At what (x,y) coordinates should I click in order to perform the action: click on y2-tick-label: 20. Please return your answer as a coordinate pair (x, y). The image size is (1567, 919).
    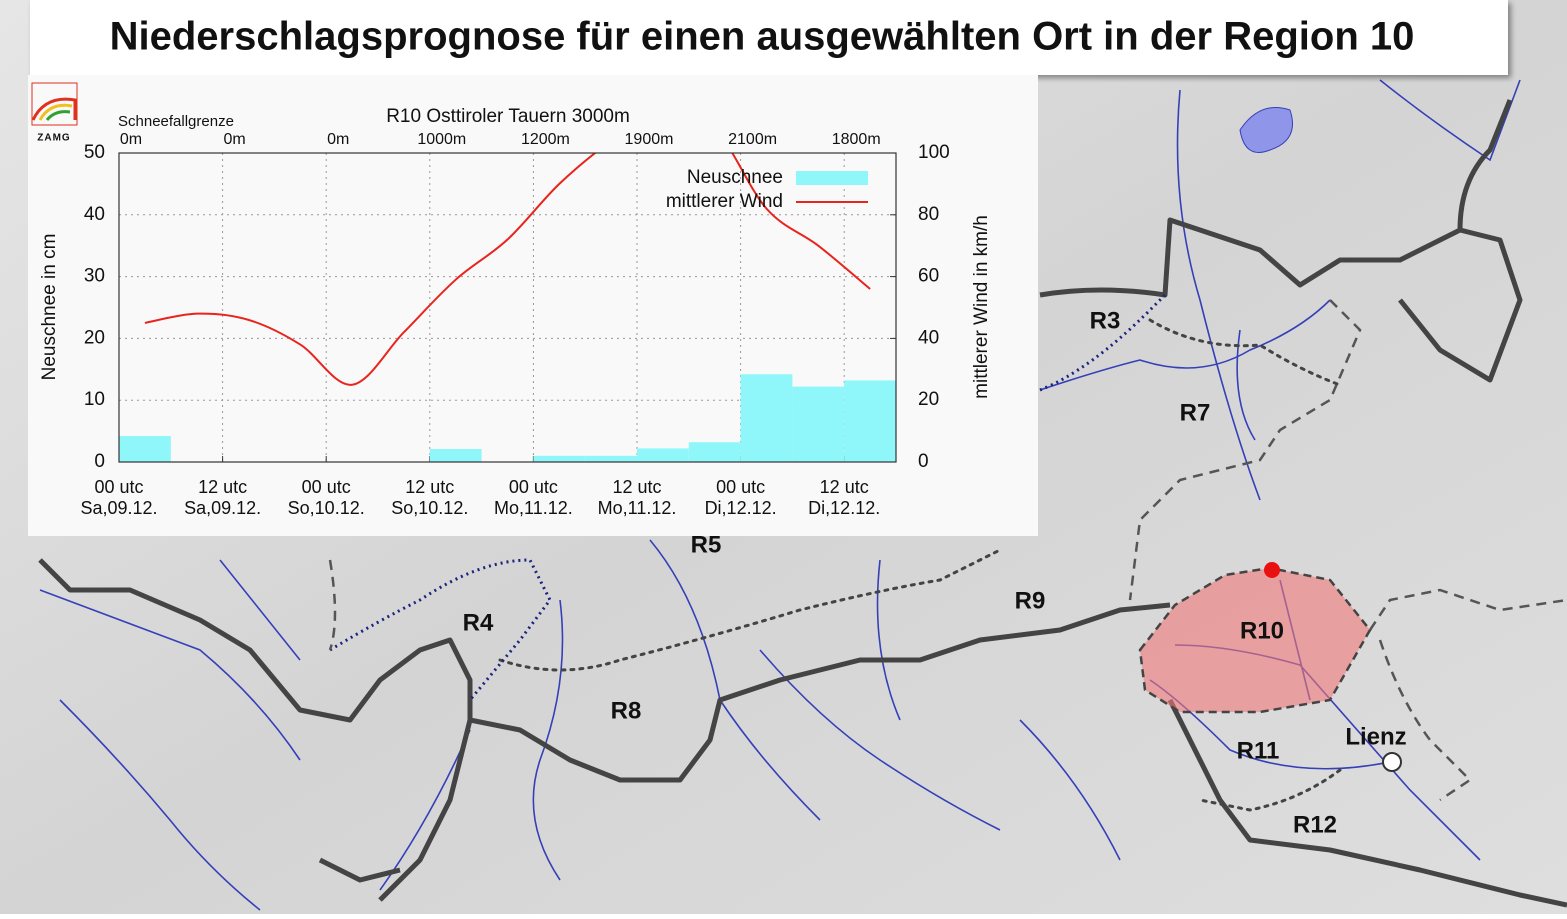
    Looking at the image, I should click on (928, 399).